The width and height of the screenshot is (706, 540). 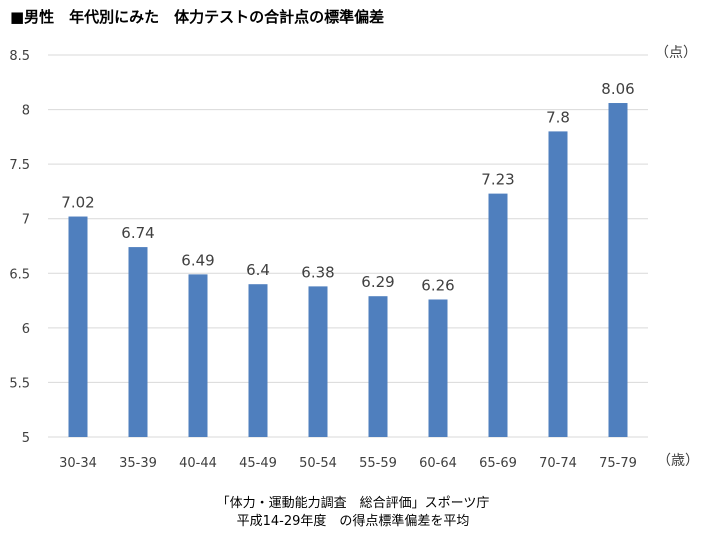 What do you see at coordinates (77, 203) in the screenshot?
I see `data-label: 7.02` at bounding box center [77, 203].